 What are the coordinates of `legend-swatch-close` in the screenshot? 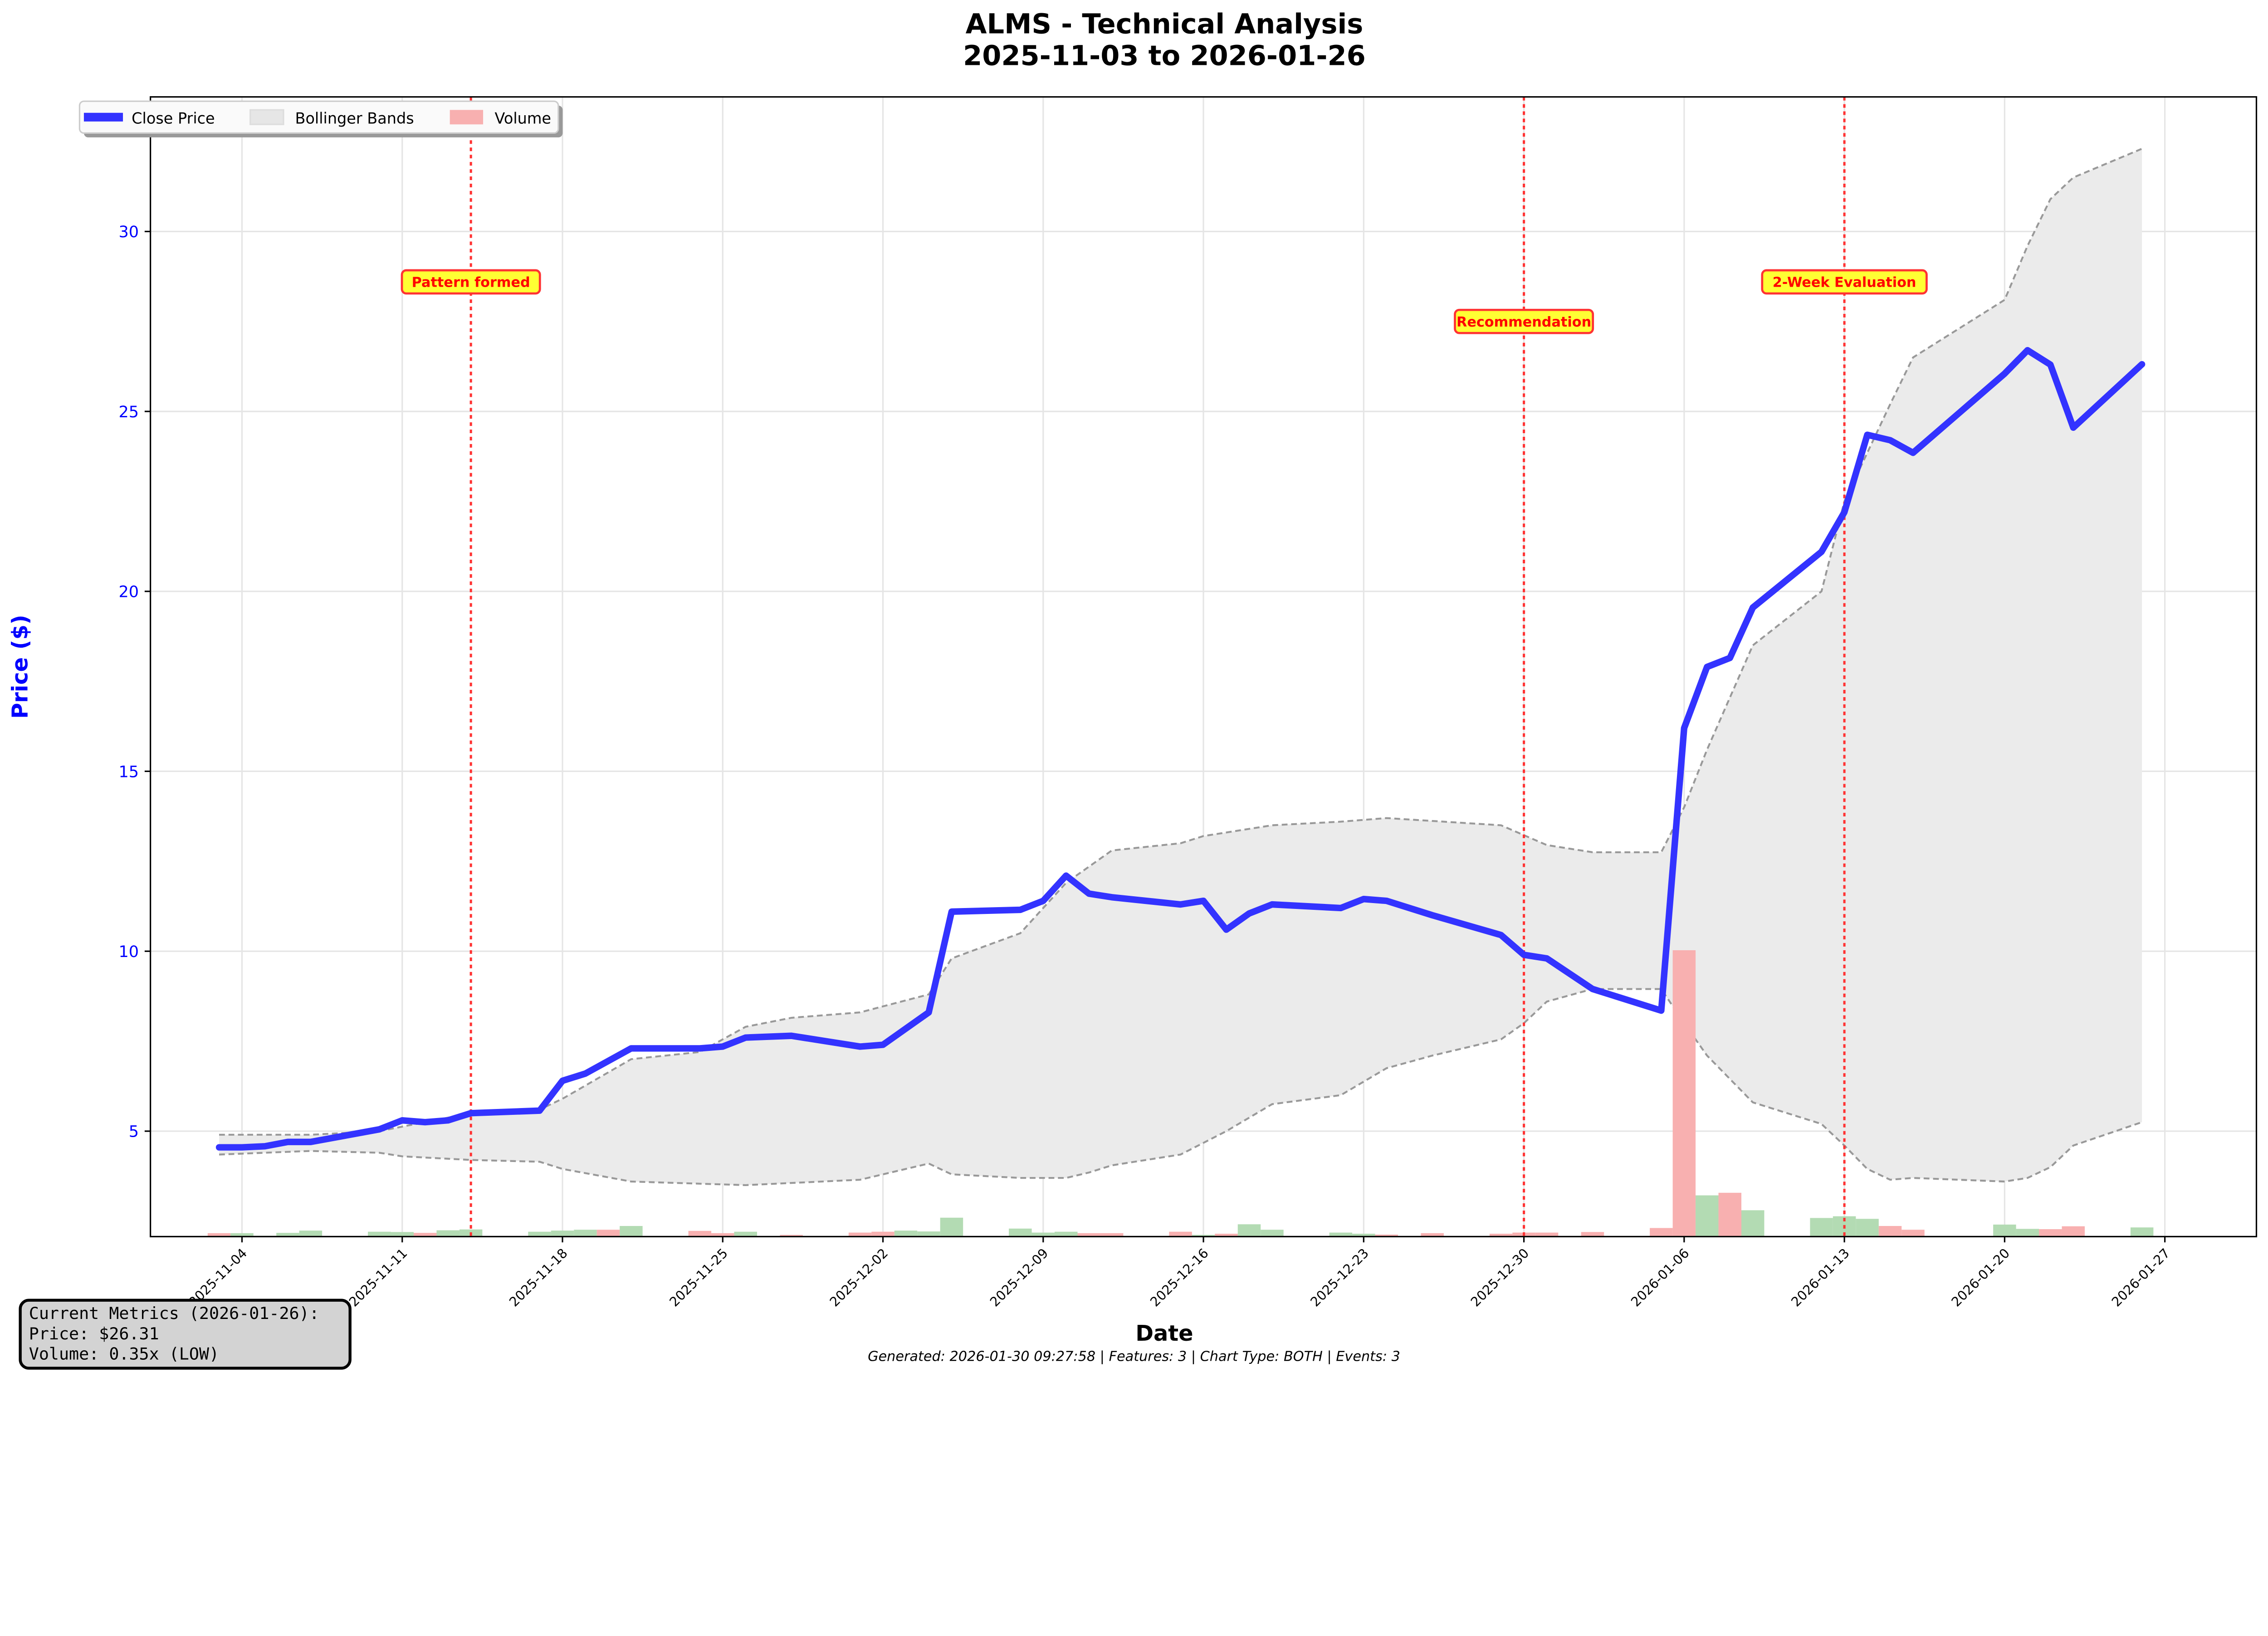 It's located at (103, 117).